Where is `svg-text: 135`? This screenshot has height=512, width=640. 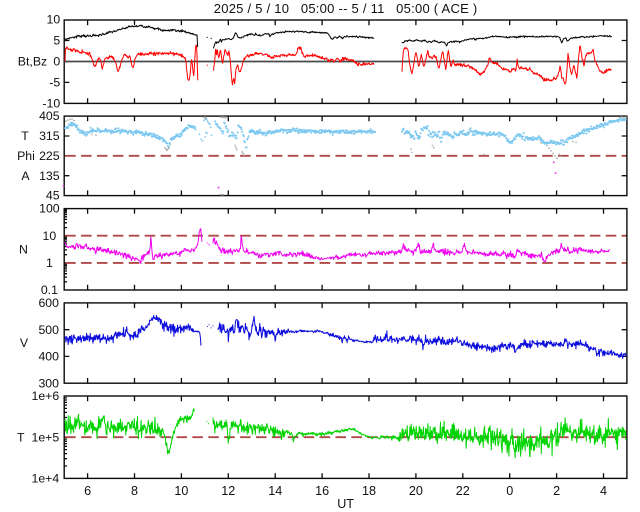
svg-text: 135 is located at coordinates (49, 176).